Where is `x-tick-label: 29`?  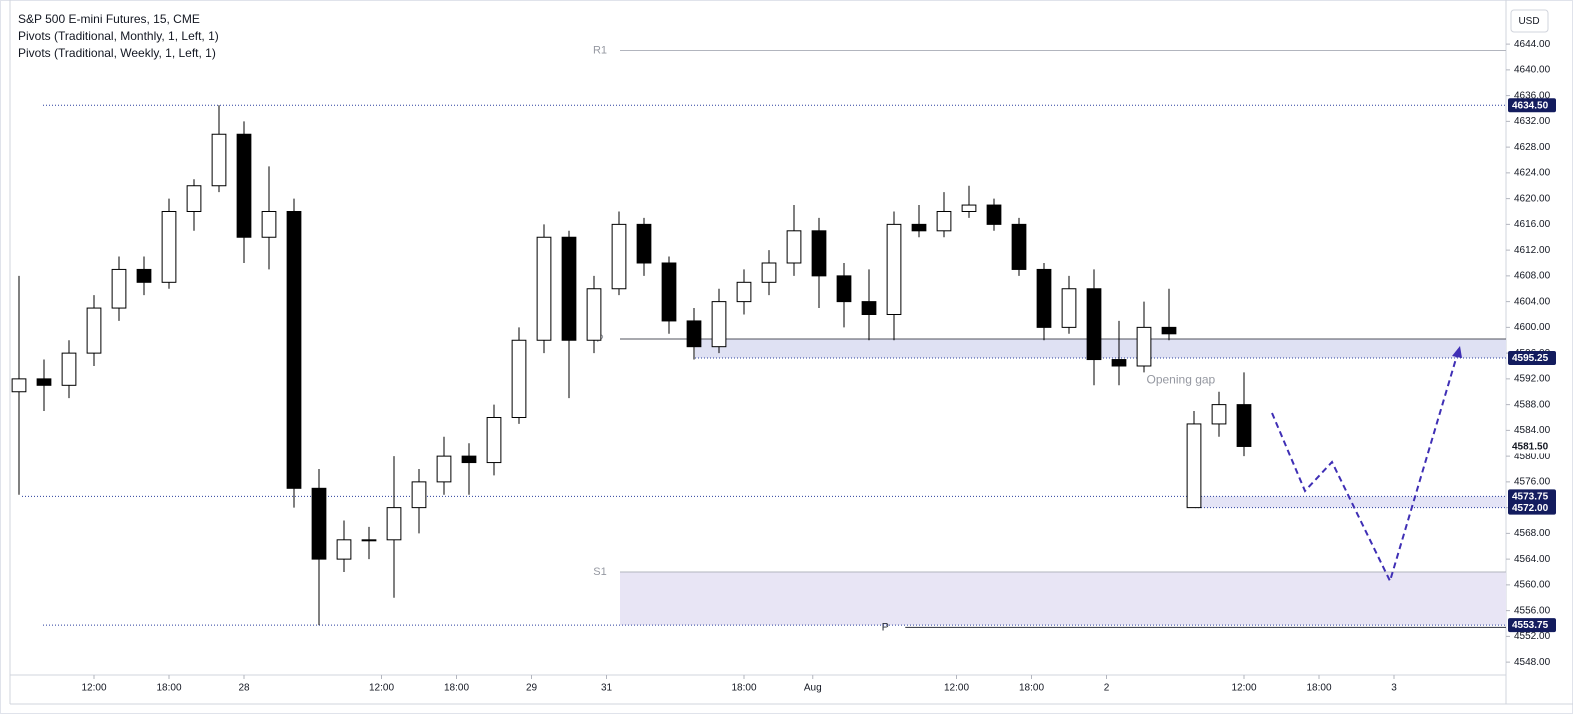
x-tick-label: 29 is located at coordinates (532, 688).